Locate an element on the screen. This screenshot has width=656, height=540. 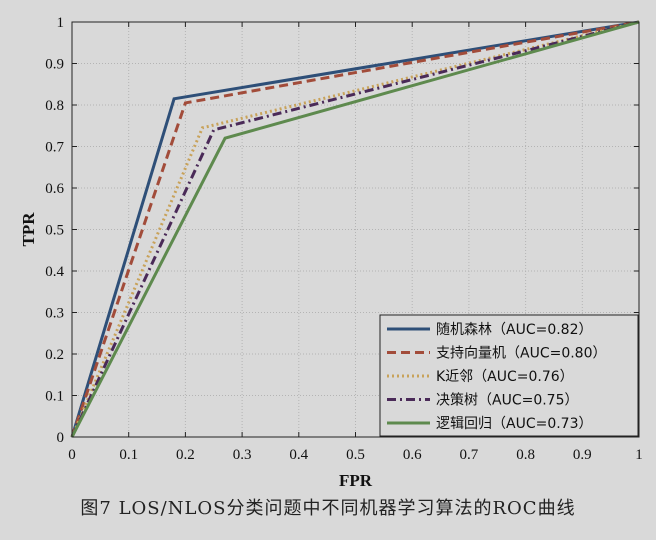
y-tick-label: 0.3 is located at coordinates (54, 314).